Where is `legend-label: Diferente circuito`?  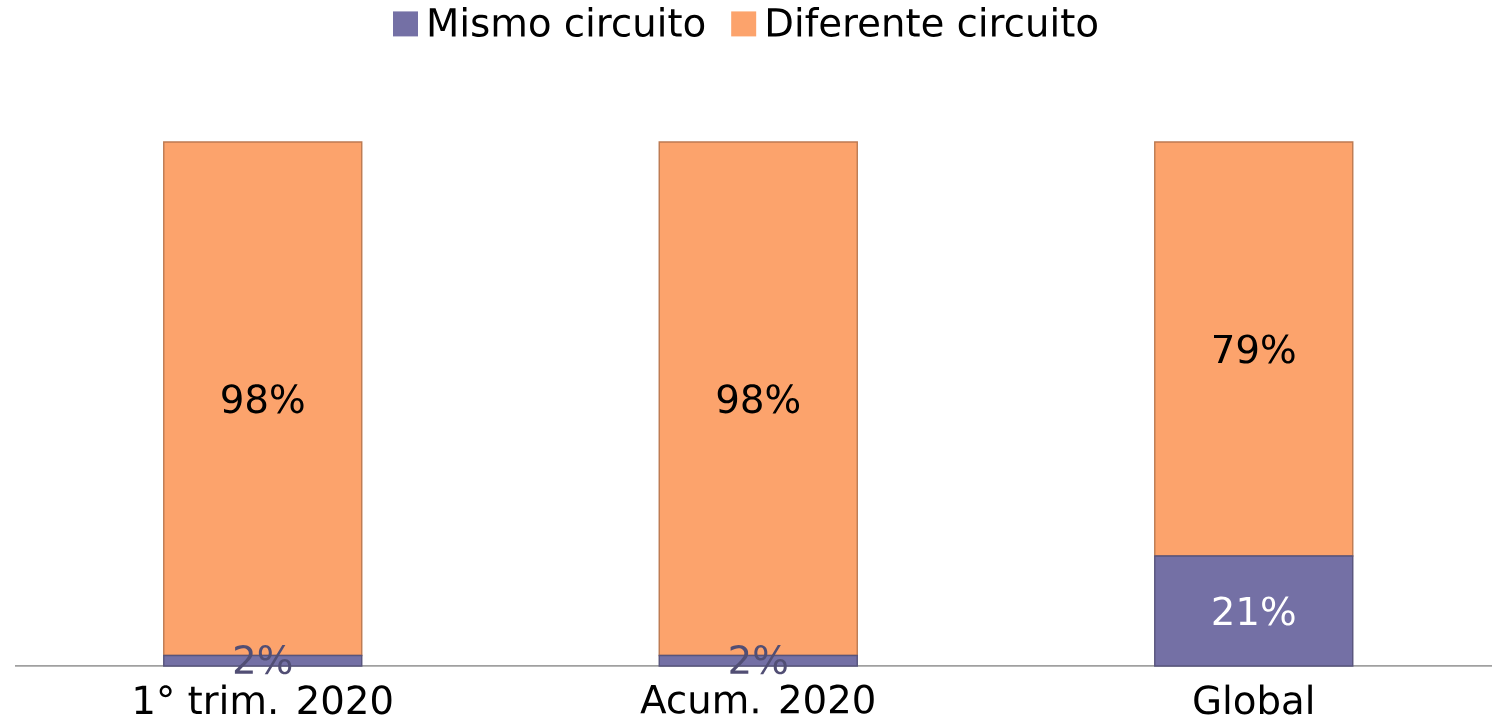 legend-label: Diferente circuito is located at coordinates (932, 22).